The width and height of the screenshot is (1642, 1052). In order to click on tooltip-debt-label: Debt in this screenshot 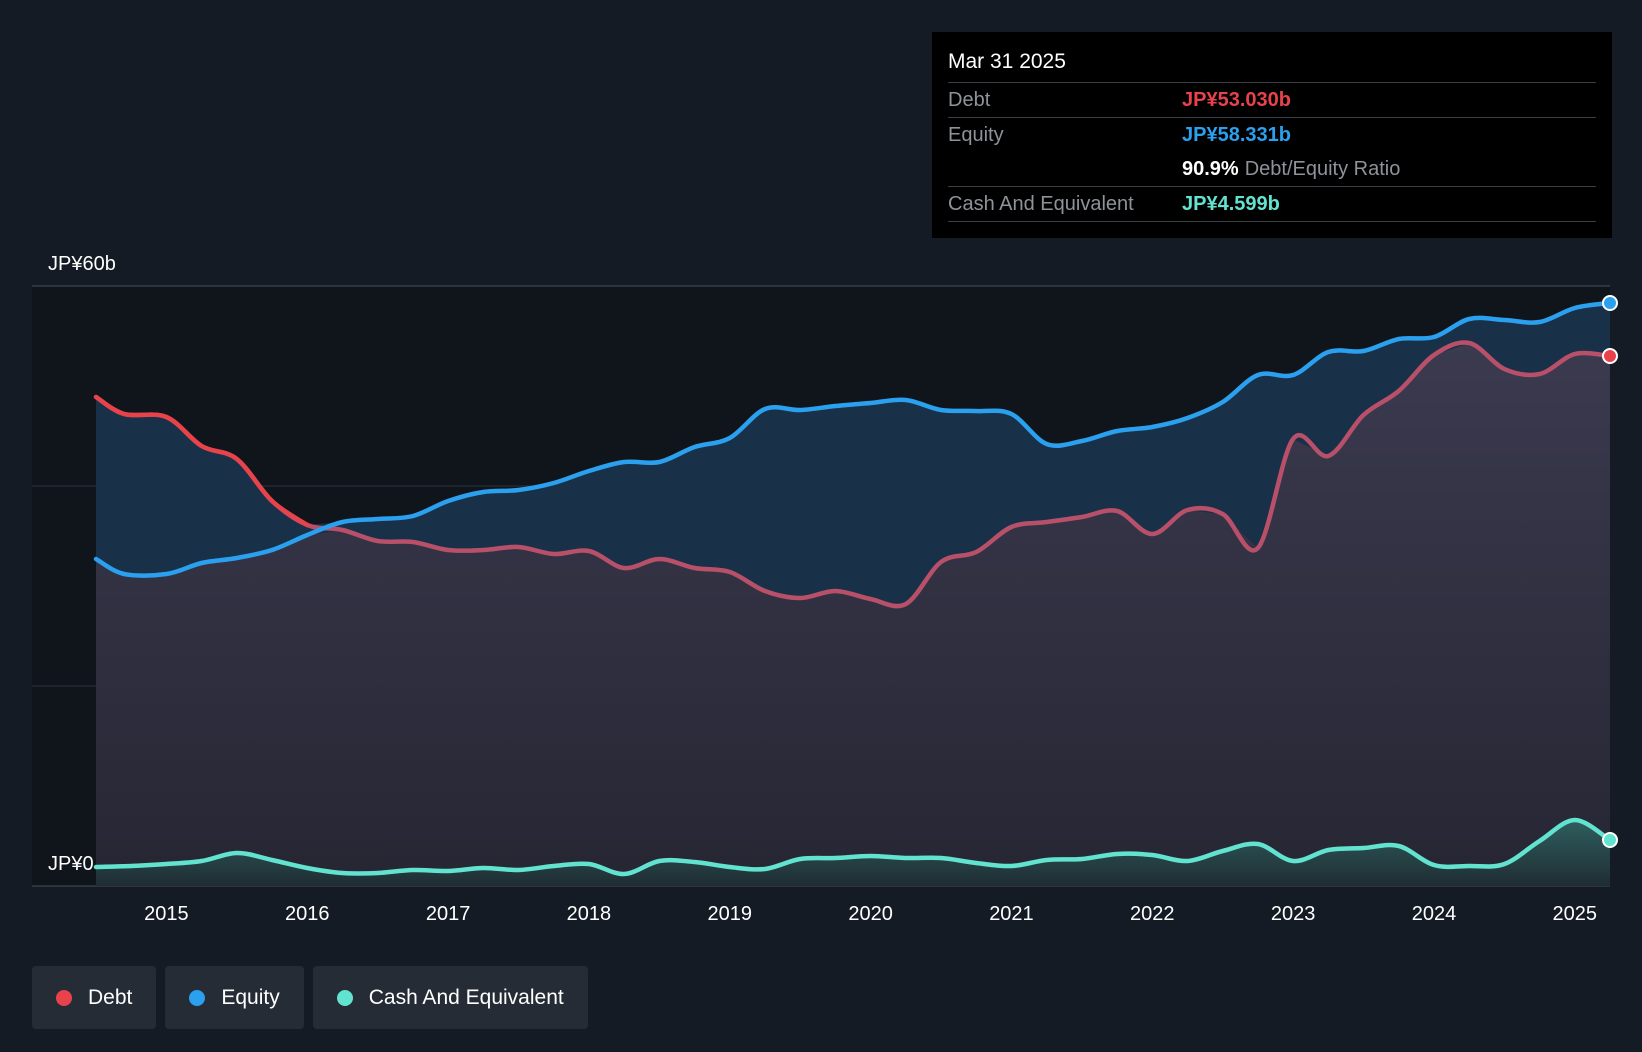, I will do `click(969, 100)`.